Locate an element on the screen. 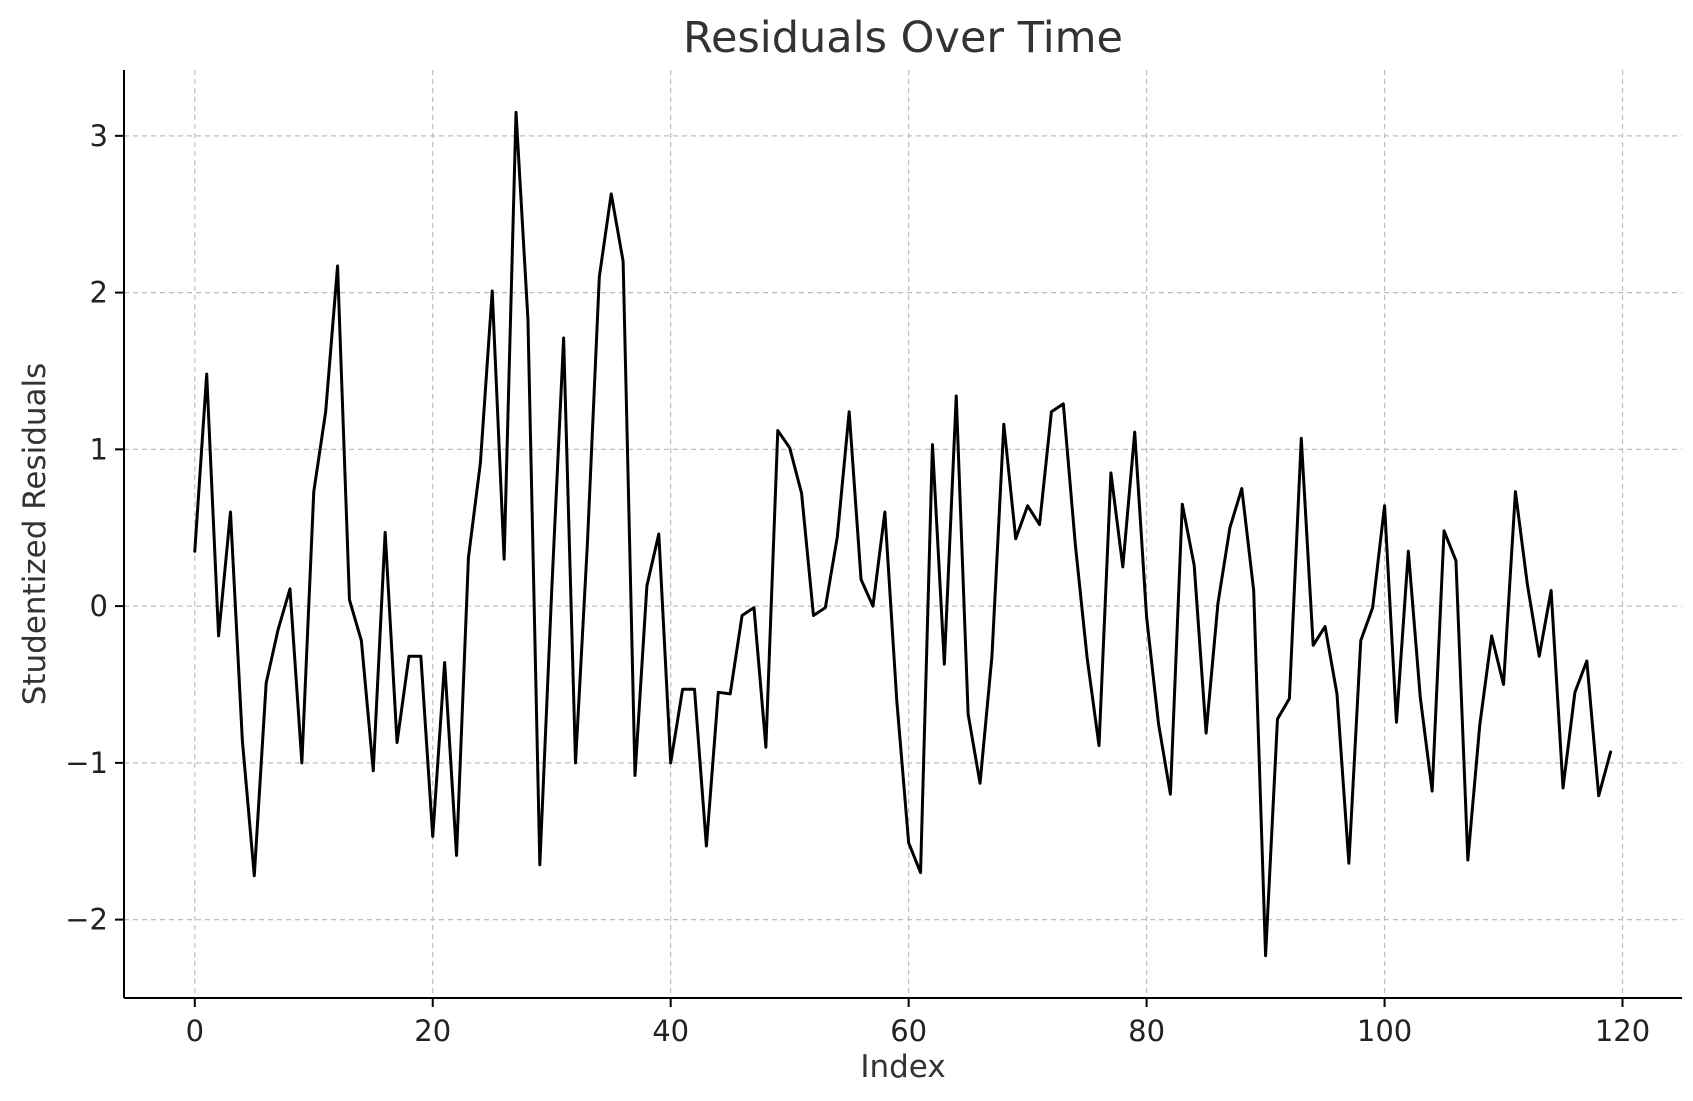 The width and height of the screenshot is (1693, 1101). x-ticks: 0 20 40 60 80 100 120 is located at coordinates (918, 1023).